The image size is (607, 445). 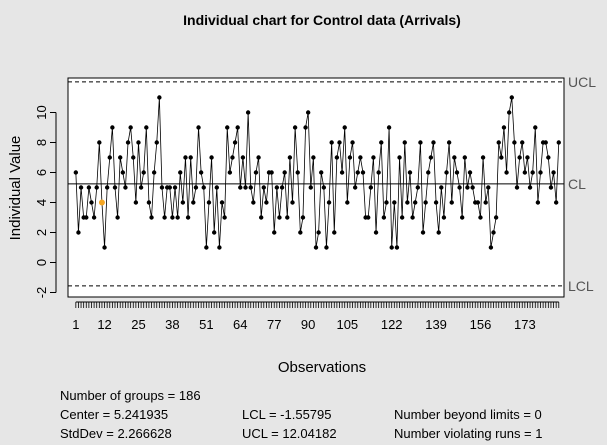 What do you see at coordinates (347, 324) in the screenshot?
I see `x-tick-label: 105` at bounding box center [347, 324].